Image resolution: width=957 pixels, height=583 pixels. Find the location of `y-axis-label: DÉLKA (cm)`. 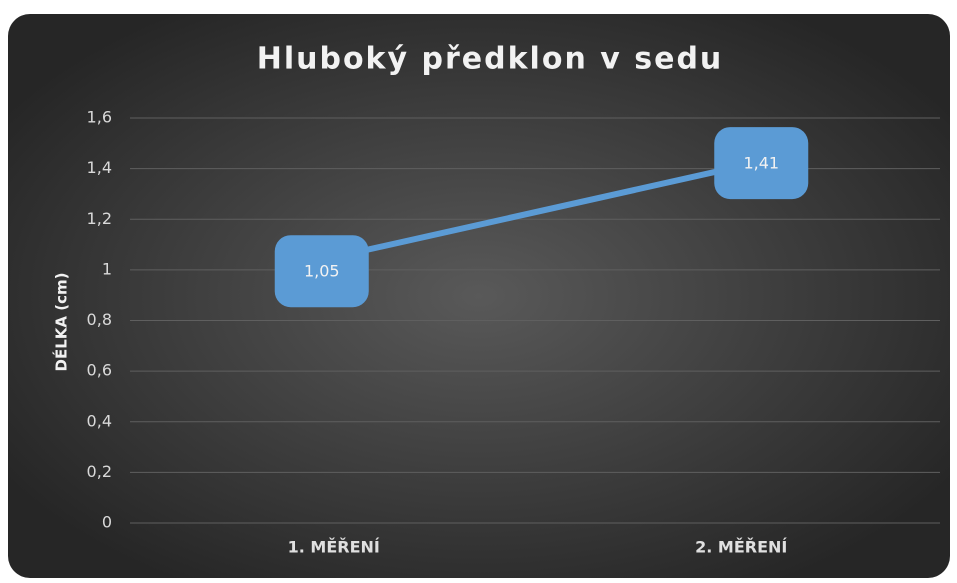

y-axis-label: DÉLKA (cm) is located at coordinates (61, 322).